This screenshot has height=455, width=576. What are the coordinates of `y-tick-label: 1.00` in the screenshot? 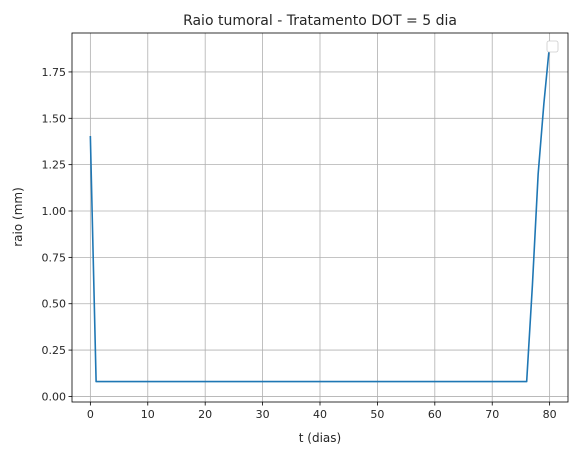 It's located at (54, 211).